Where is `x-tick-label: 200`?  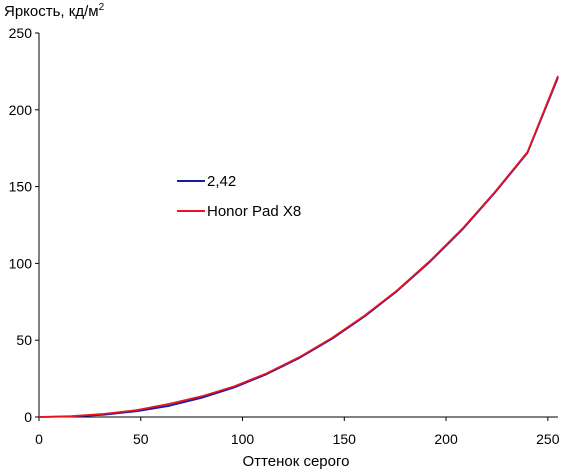 x-tick-label: 200 is located at coordinates (446, 439).